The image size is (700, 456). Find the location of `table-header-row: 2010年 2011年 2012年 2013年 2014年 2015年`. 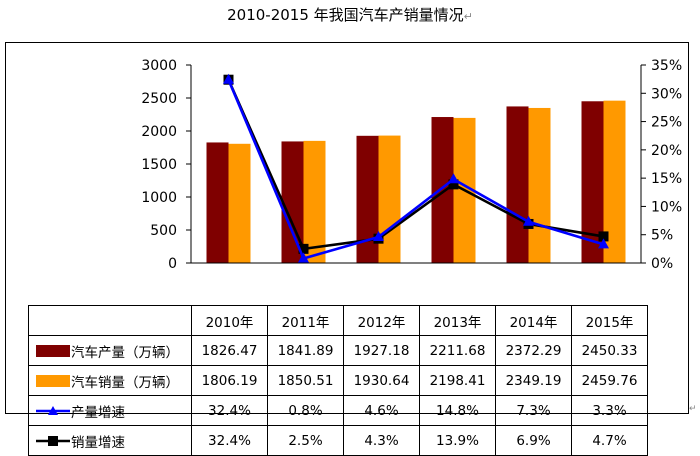

table-header-row: 2010年 2011年 2012年 2013年 2014年 2015年 is located at coordinates (338, 320).